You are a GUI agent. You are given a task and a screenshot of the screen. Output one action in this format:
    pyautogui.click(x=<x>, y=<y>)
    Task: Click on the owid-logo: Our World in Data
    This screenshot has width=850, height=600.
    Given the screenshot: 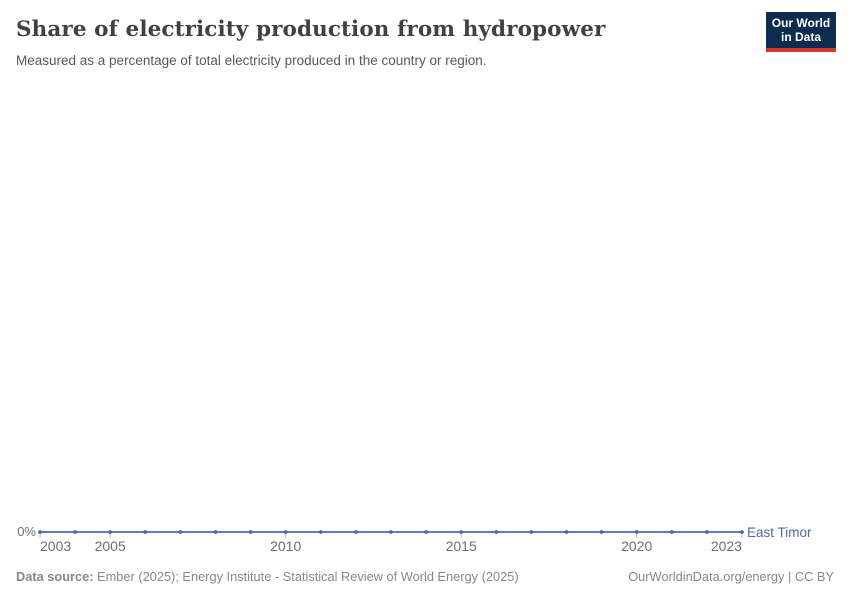 What is the action you would take?
    pyautogui.click(x=801, y=32)
    